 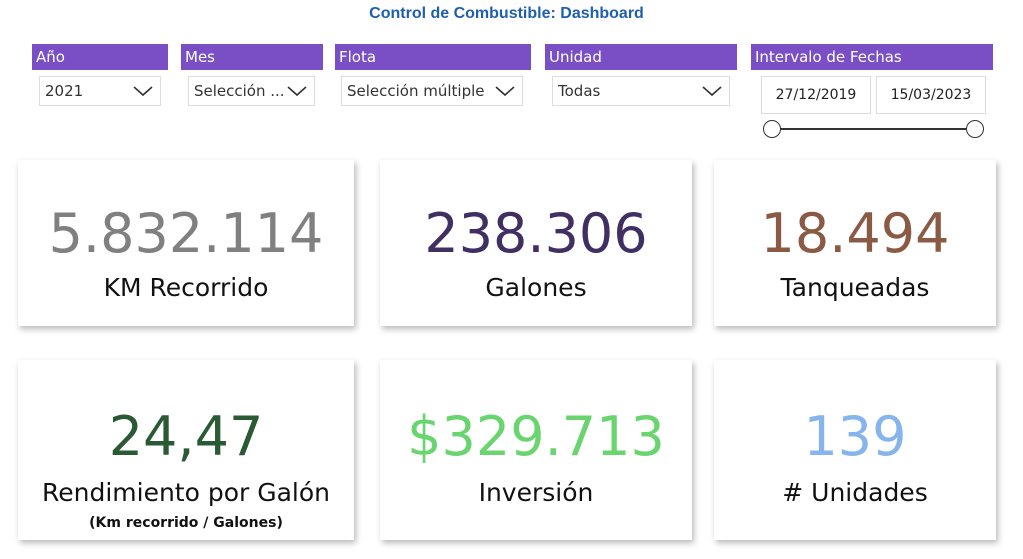 What do you see at coordinates (872, 57) in the screenshot?
I see `slicer-header-intervalo: Intervalo de Fechas` at bounding box center [872, 57].